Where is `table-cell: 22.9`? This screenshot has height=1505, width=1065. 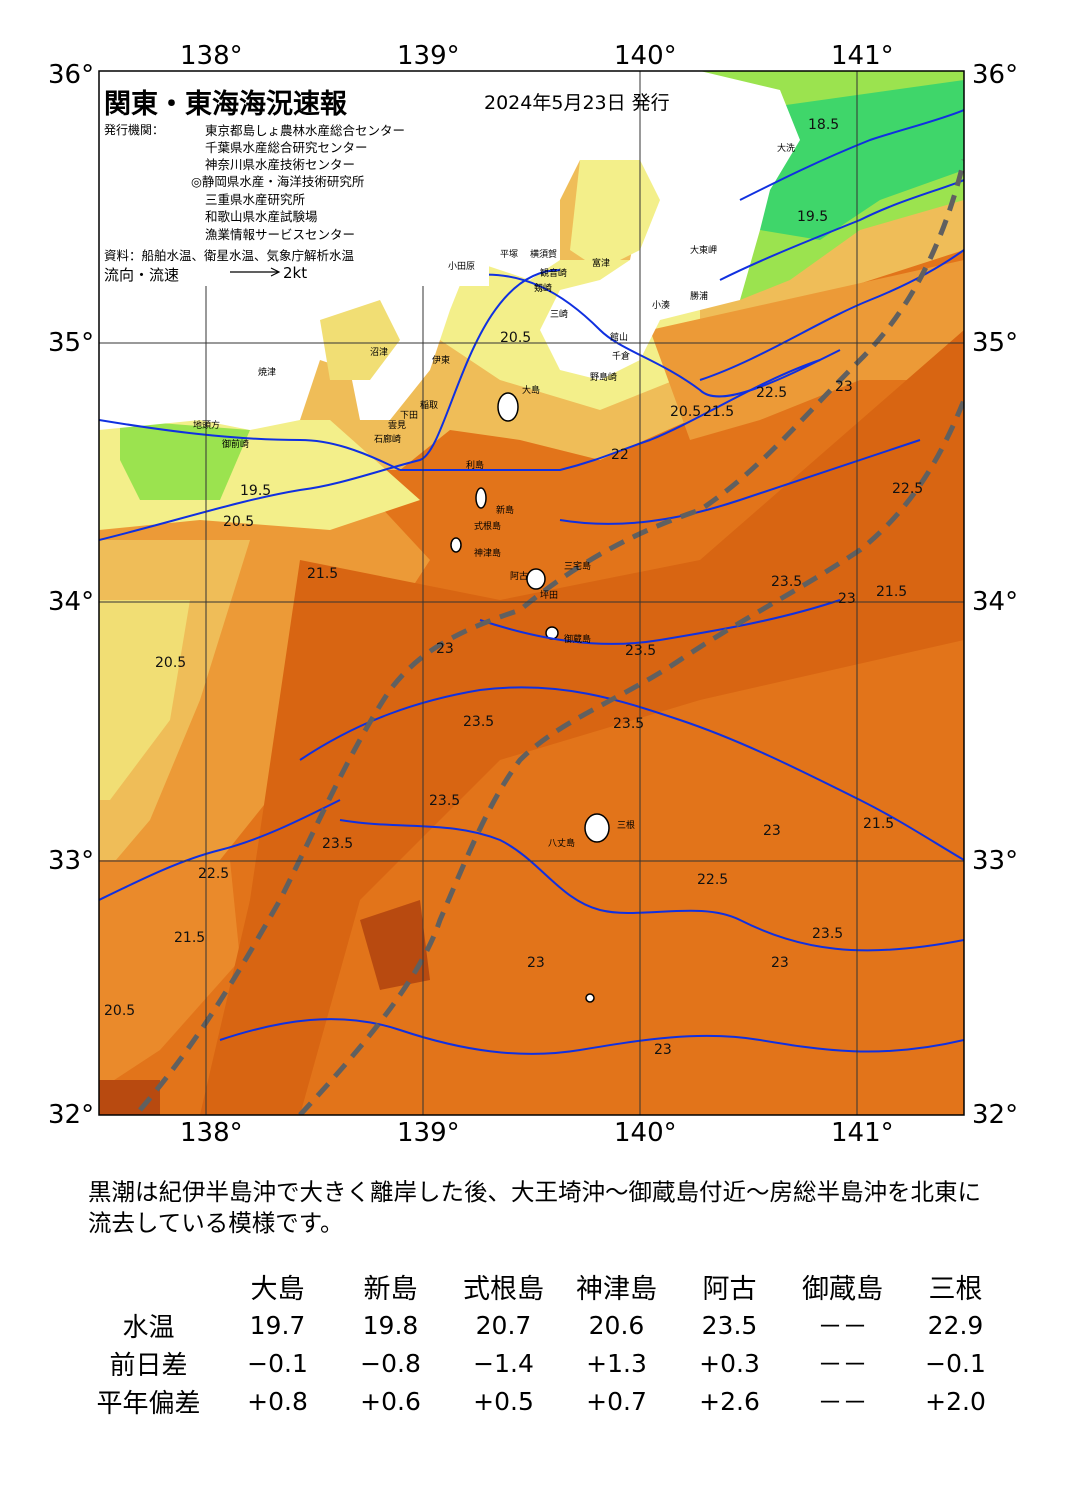 table-cell: 22.9 is located at coordinates (955, 1325).